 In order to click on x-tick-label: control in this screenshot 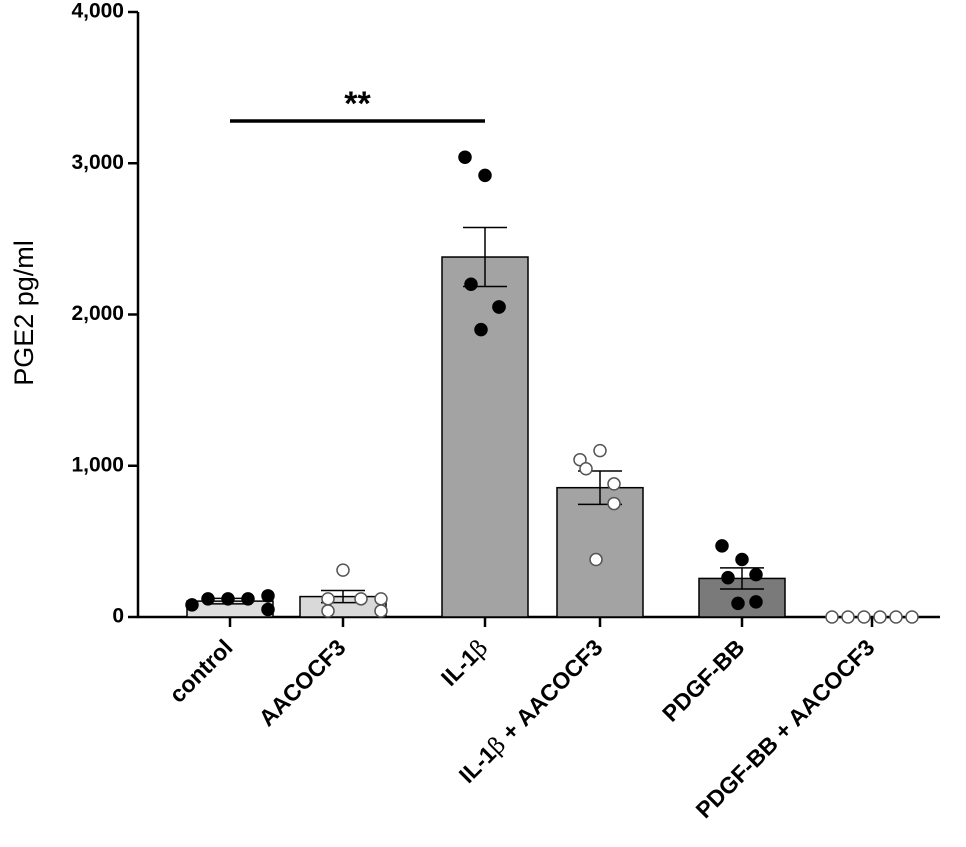, I will do `click(201, 671)`.